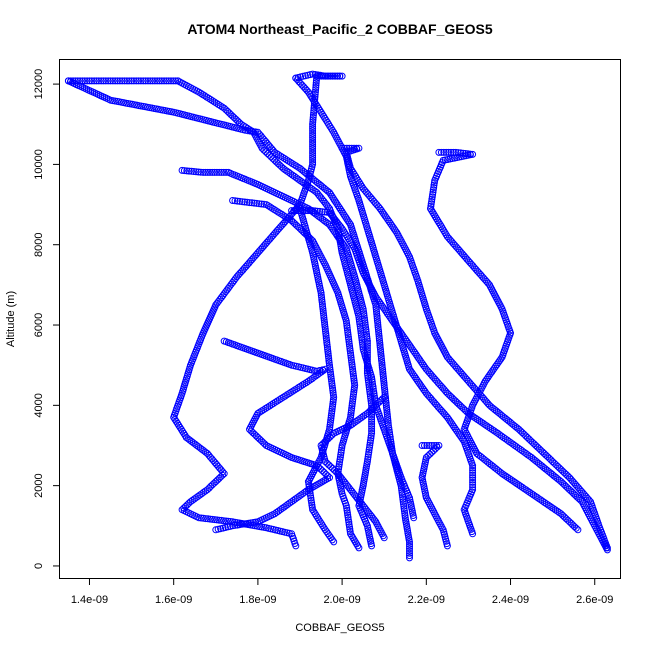  Describe the element at coordinates (39, 325) in the screenshot. I see `y-tick-label: 6000` at that location.